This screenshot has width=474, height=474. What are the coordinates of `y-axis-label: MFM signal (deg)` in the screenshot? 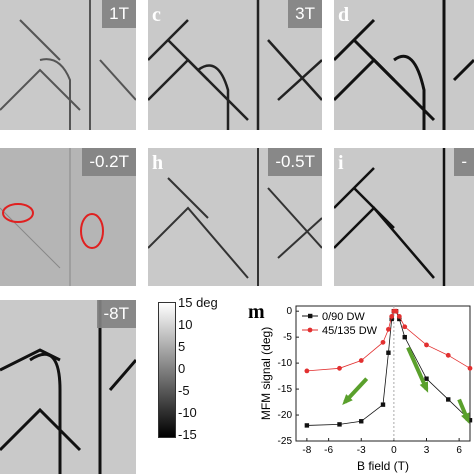 It's located at (266, 373).